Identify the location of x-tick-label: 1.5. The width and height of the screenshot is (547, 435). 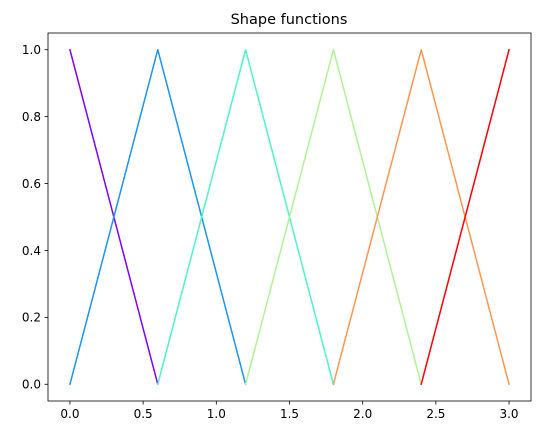
(289, 414).